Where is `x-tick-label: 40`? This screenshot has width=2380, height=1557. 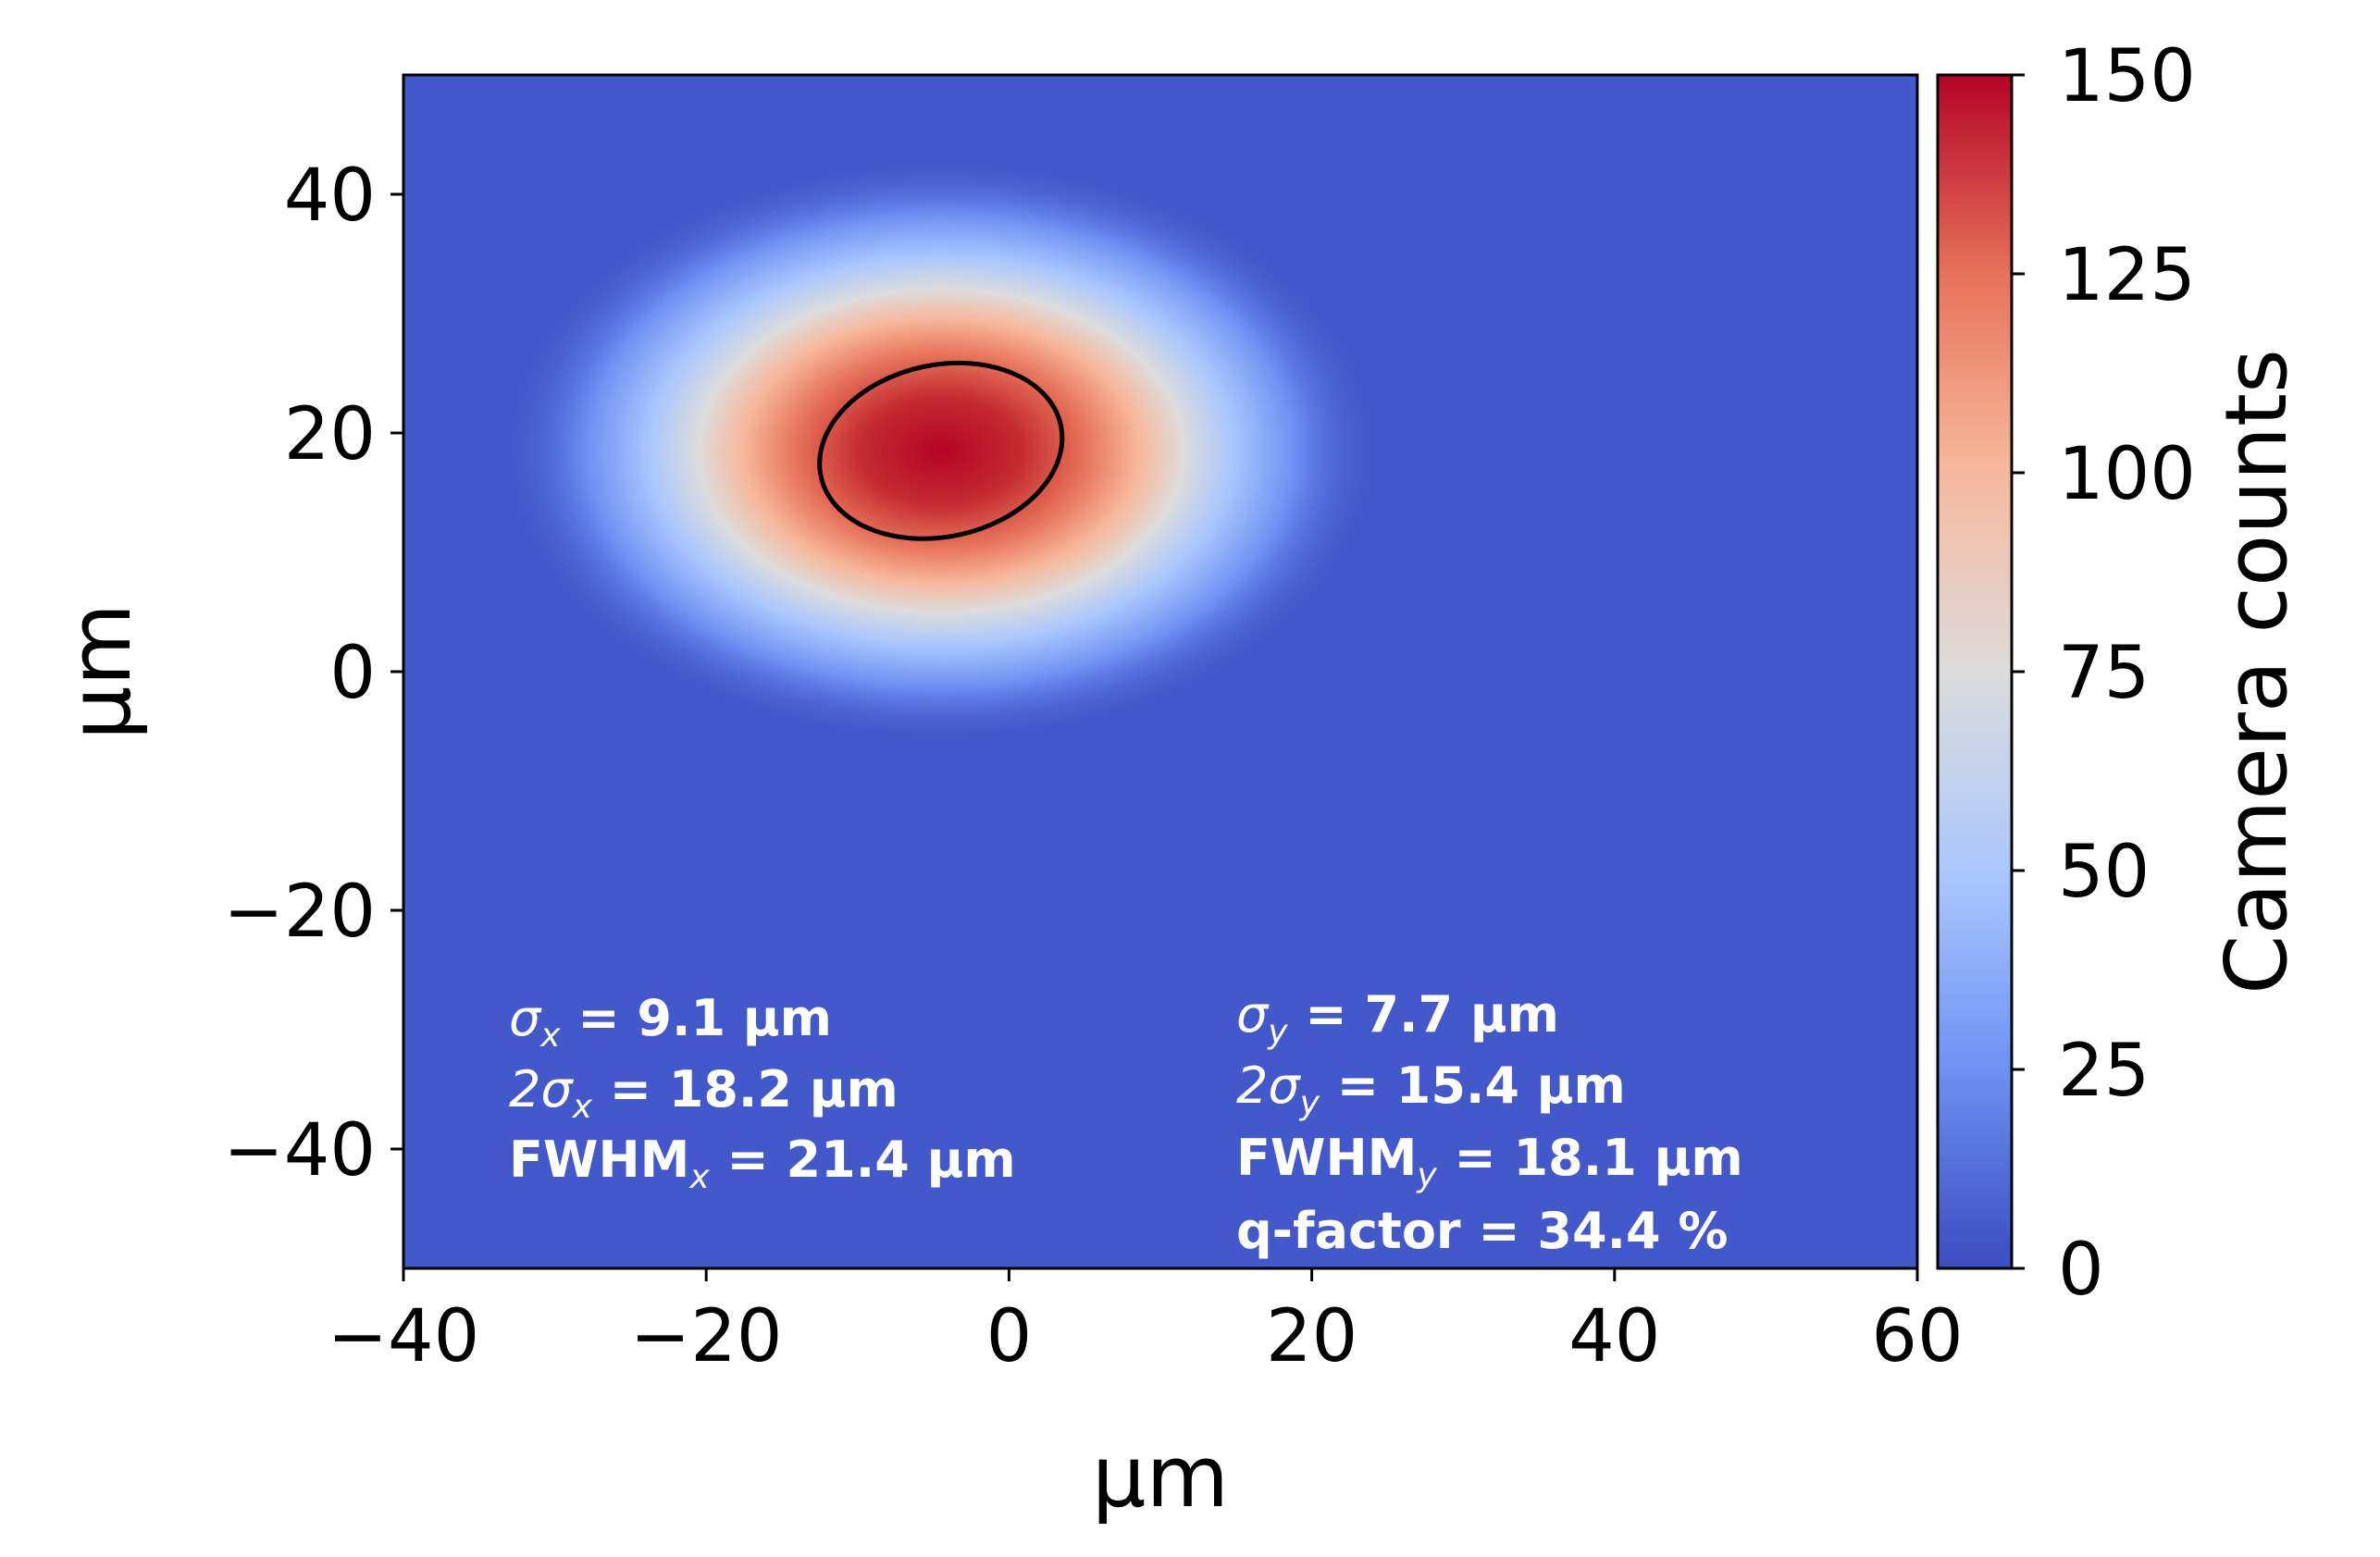 x-tick-label: 40 is located at coordinates (1614, 1337).